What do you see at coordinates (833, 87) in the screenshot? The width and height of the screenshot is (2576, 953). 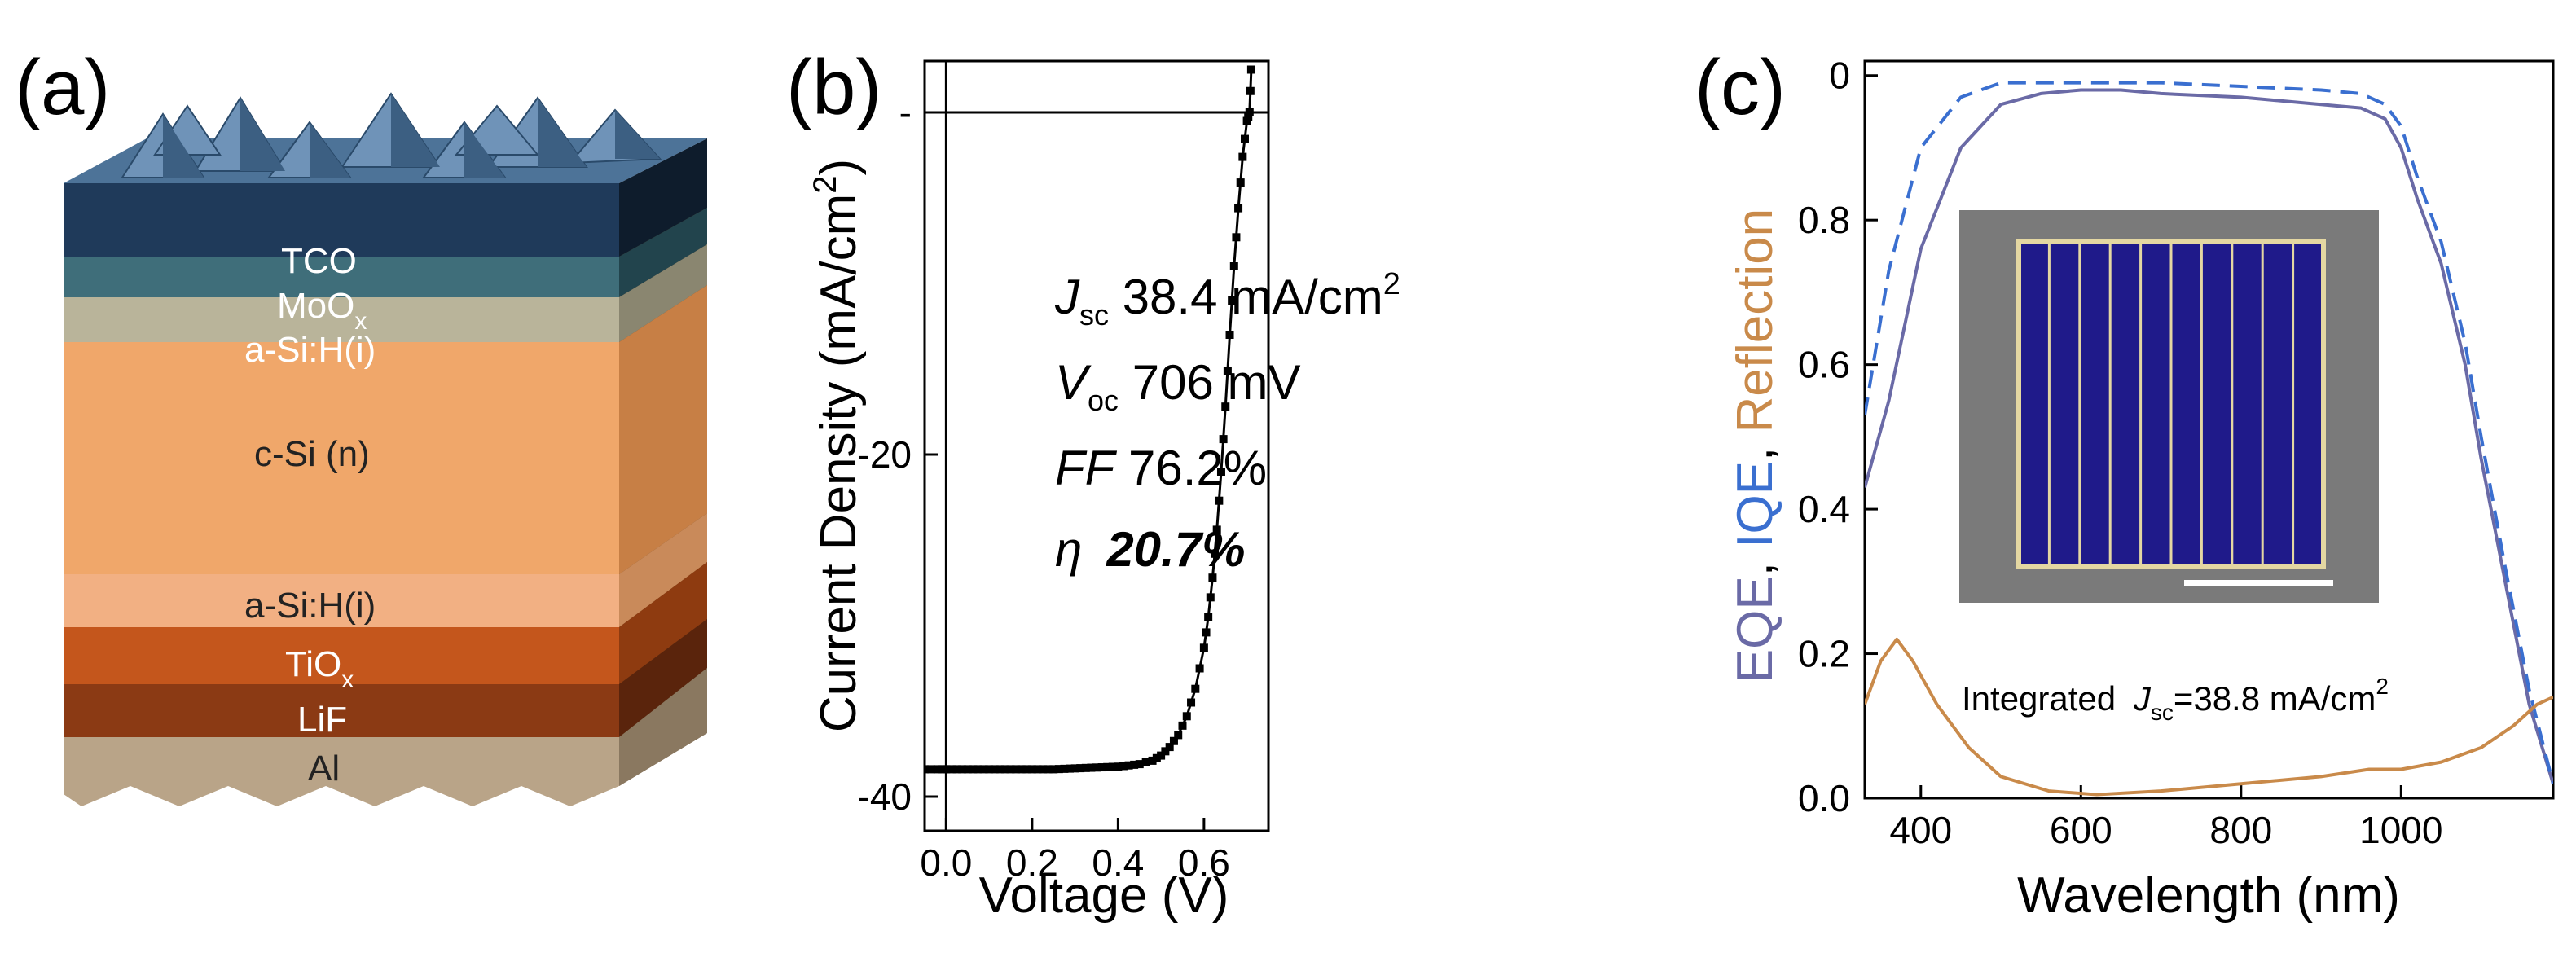 I see `panel-b-label: (b)` at bounding box center [833, 87].